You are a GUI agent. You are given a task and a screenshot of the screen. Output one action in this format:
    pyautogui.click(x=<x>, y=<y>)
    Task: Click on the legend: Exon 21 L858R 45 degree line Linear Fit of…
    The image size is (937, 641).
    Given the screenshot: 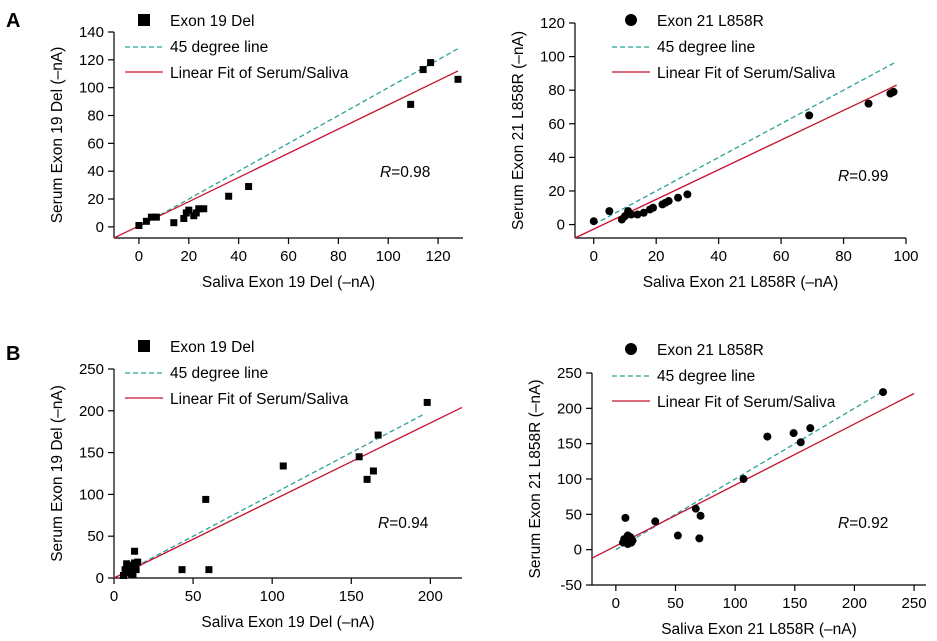 What is the action you would take?
    pyautogui.click(x=724, y=376)
    